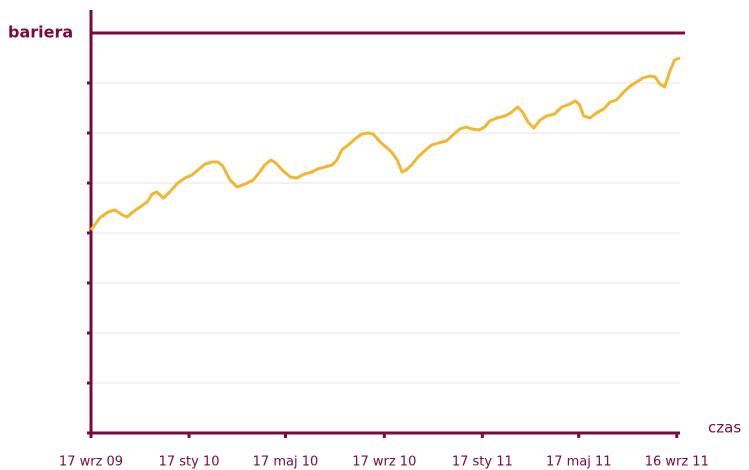 This screenshot has width=749, height=470. Describe the element at coordinates (189, 462) in the screenshot. I see `x-tick-label: 17 sty 10` at that location.